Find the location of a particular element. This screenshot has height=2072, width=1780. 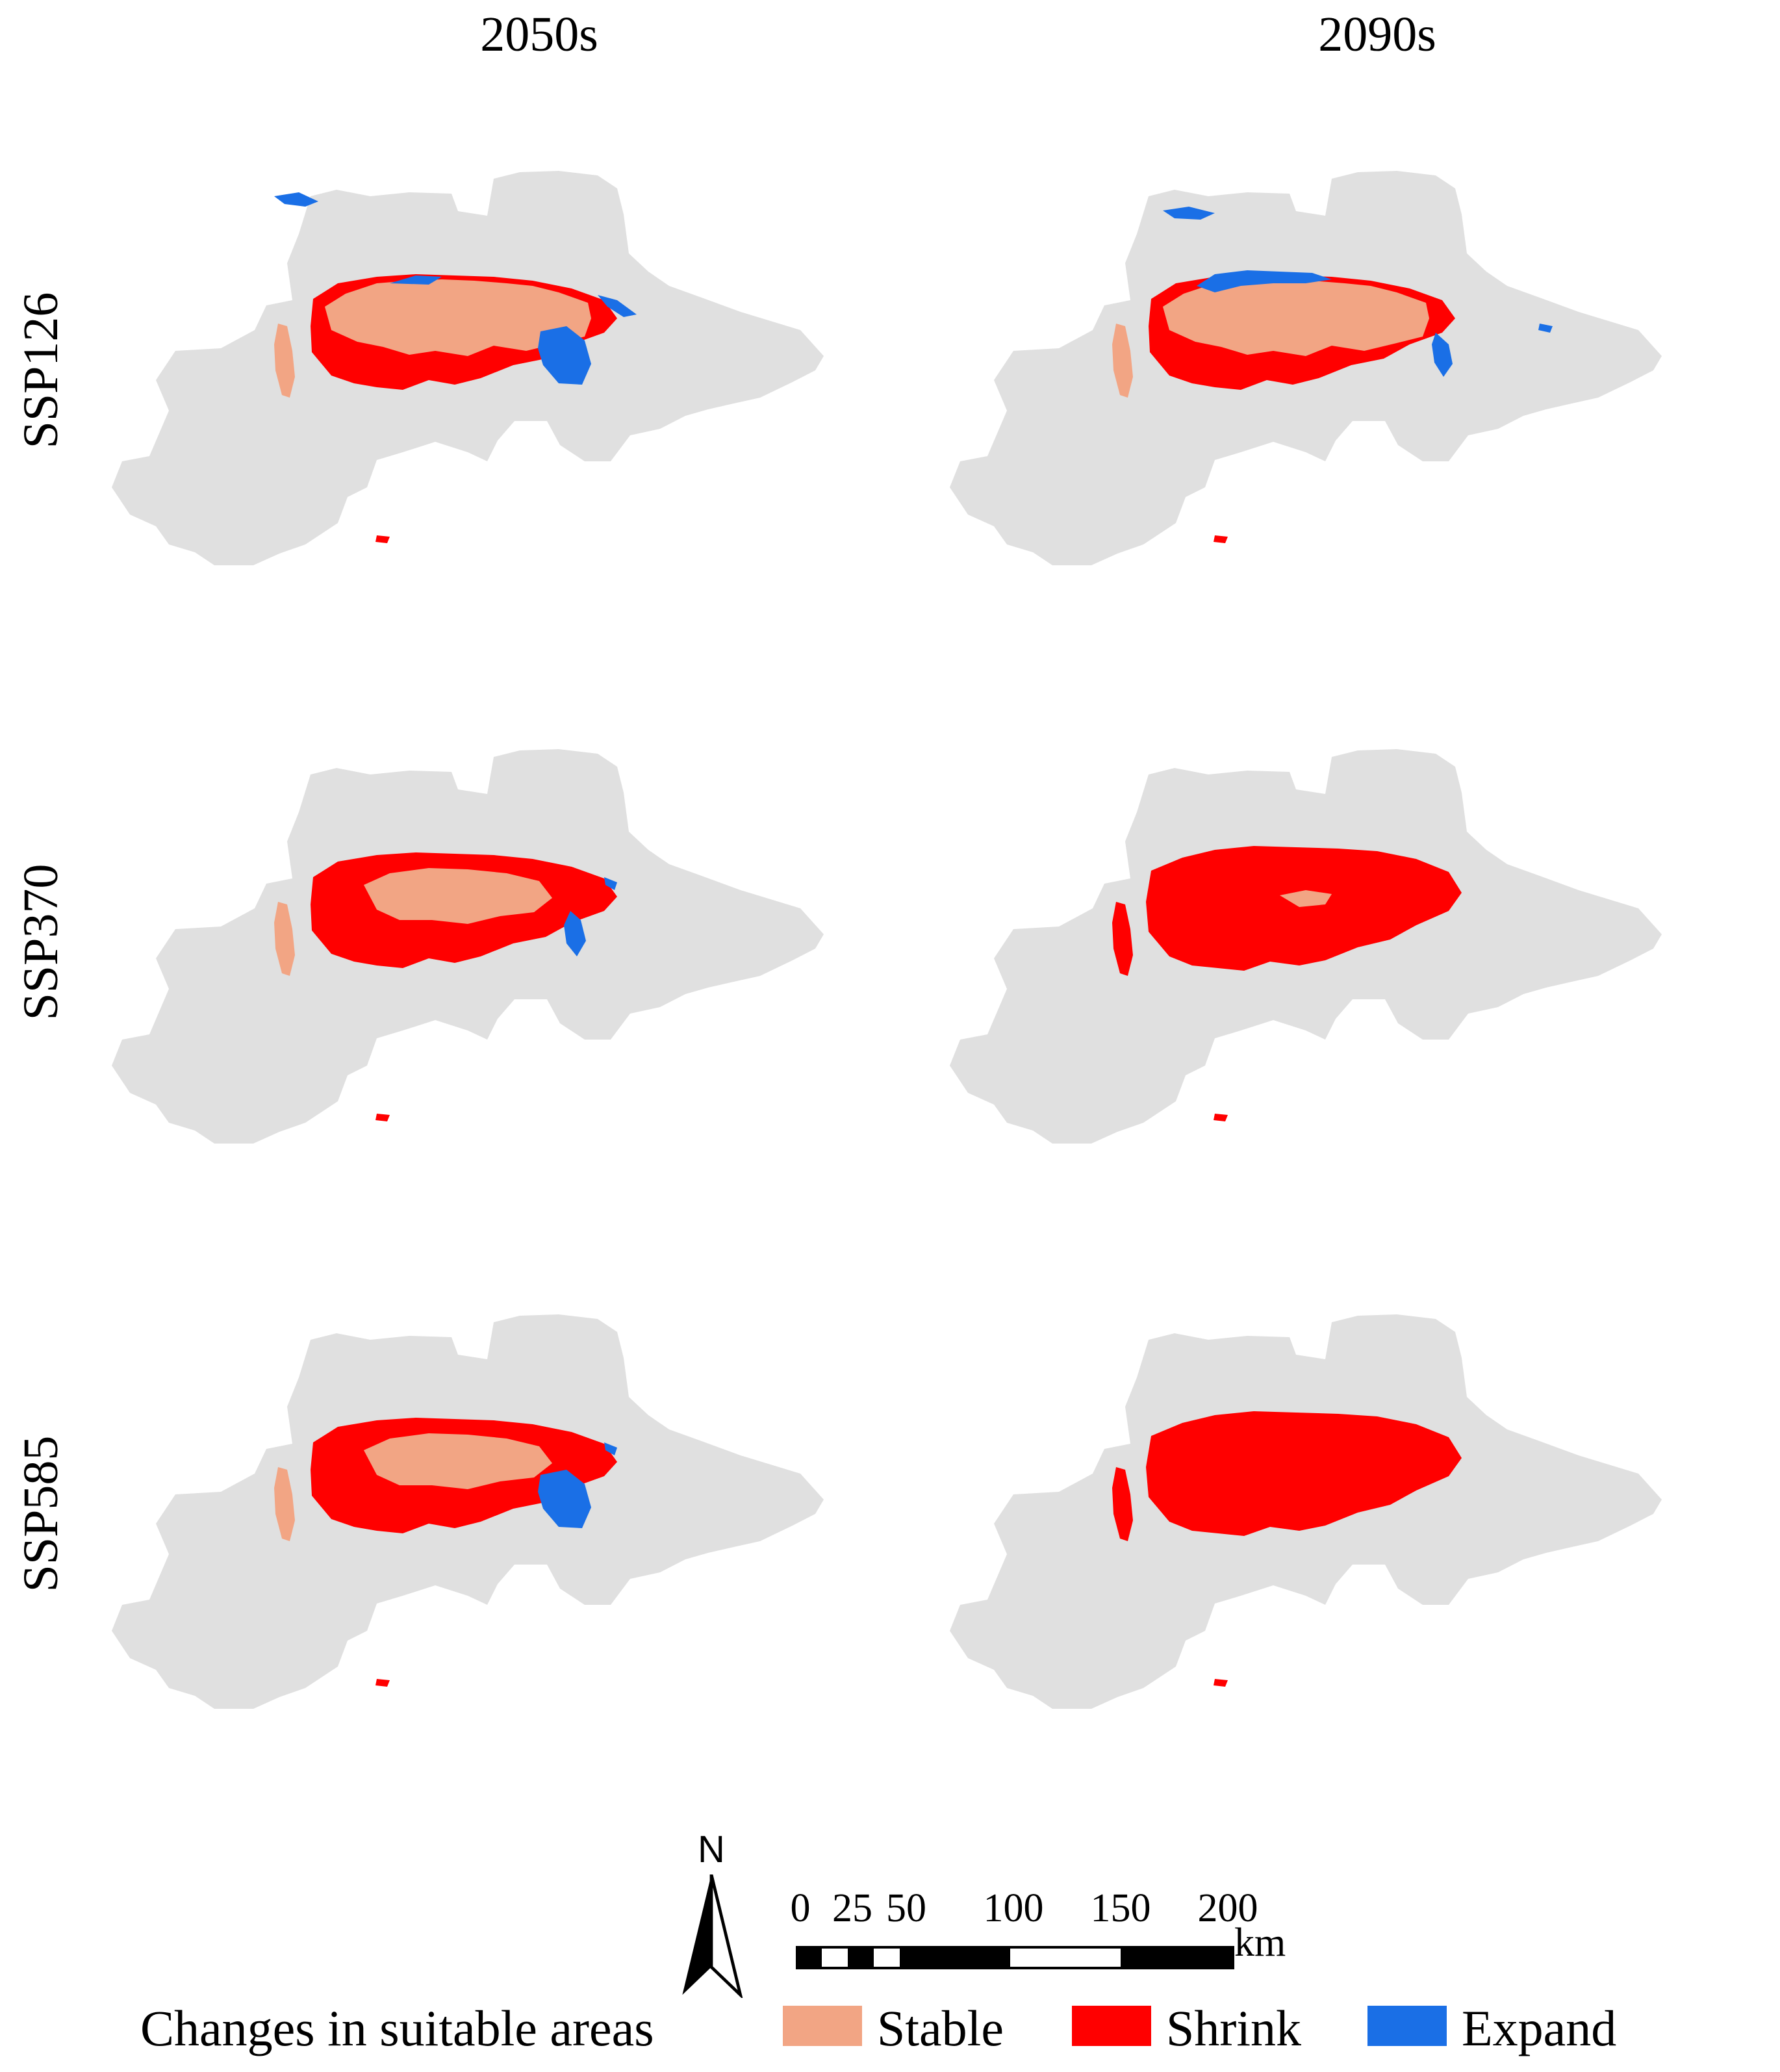

column-title-2050s: 2050s is located at coordinates (539, 34).